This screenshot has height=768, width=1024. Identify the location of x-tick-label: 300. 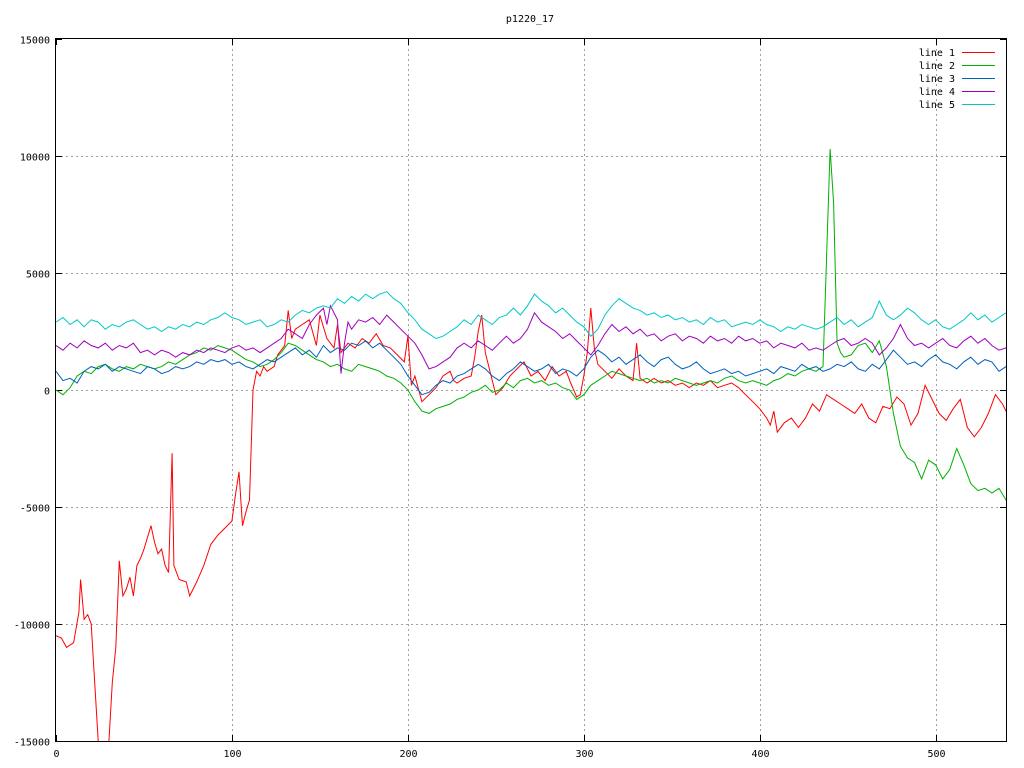
(584, 754).